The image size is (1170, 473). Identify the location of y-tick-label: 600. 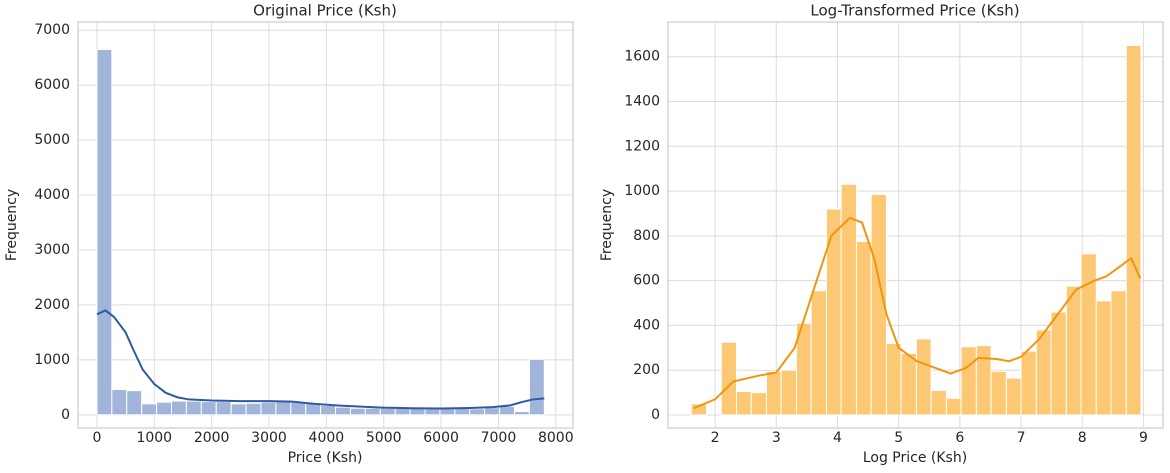
(646, 281).